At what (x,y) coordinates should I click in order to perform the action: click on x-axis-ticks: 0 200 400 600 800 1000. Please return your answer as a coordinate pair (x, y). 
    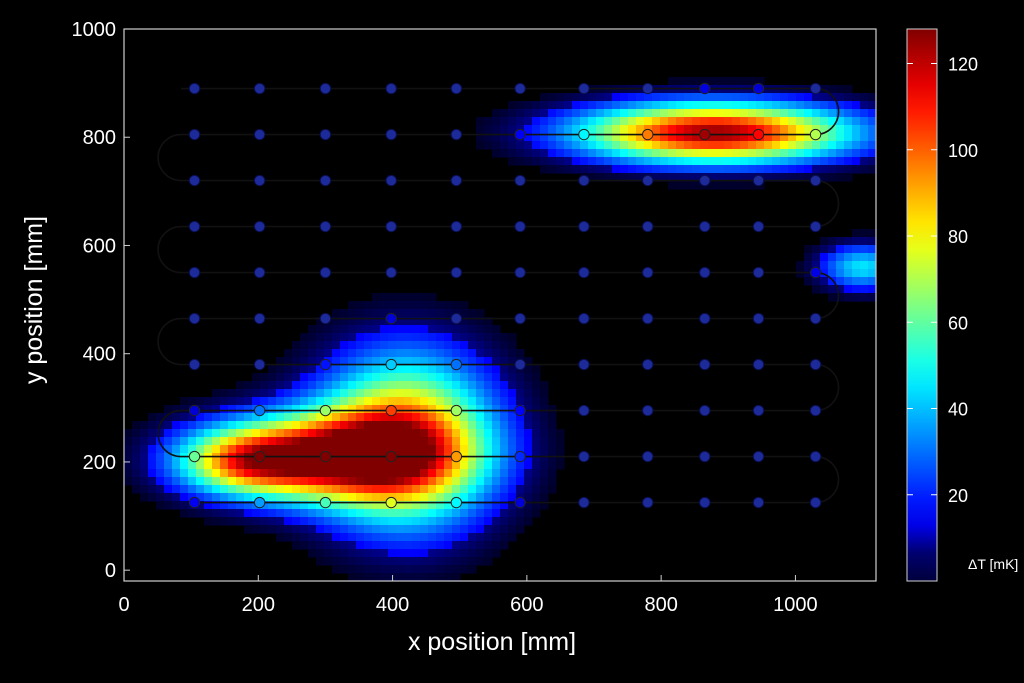
    Looking at the image, I should click on (468, 595).